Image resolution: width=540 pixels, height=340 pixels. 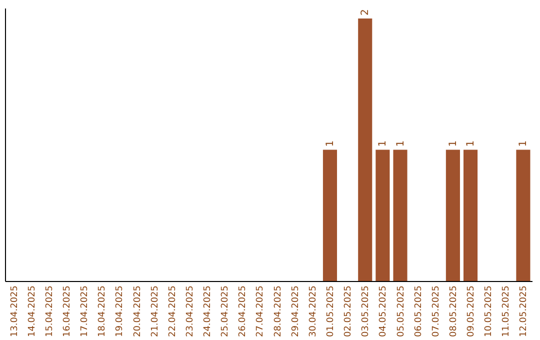 What do you see at coordinates (190, 312) in the screenshot?
I see `x-tick-label: 23.04.2025` at bounding box center [190, 312].